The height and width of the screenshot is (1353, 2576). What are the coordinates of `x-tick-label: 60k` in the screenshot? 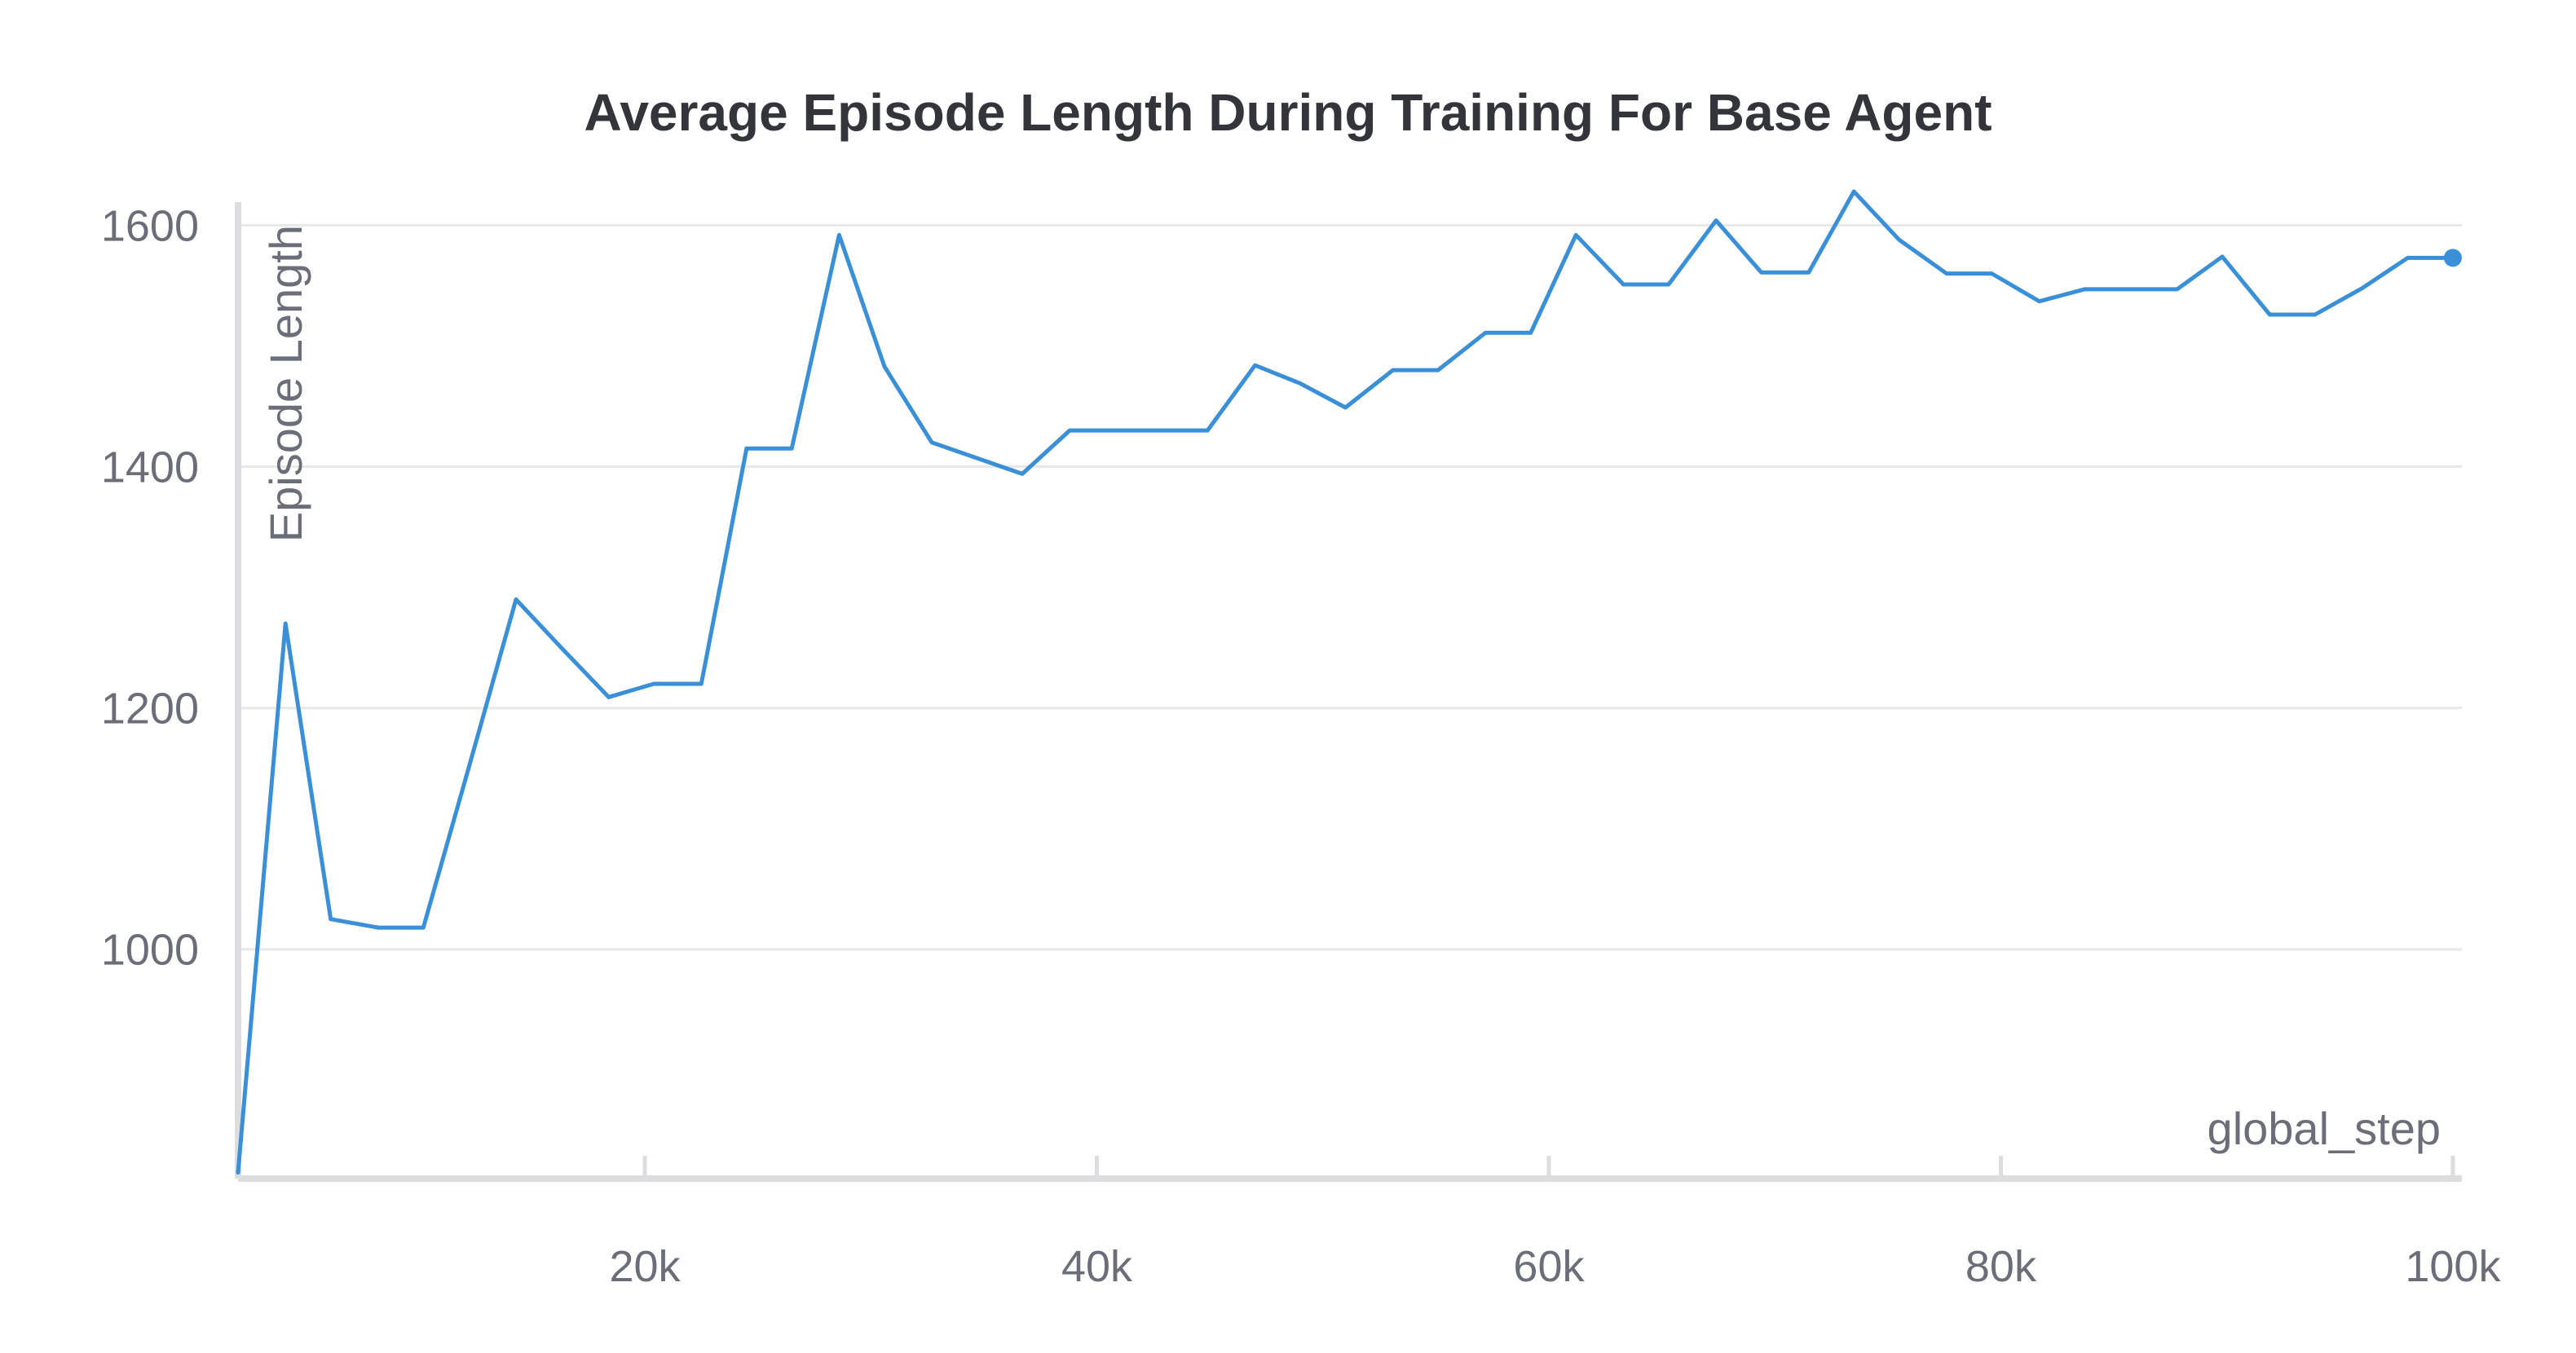 It's located at (1549, 1266).